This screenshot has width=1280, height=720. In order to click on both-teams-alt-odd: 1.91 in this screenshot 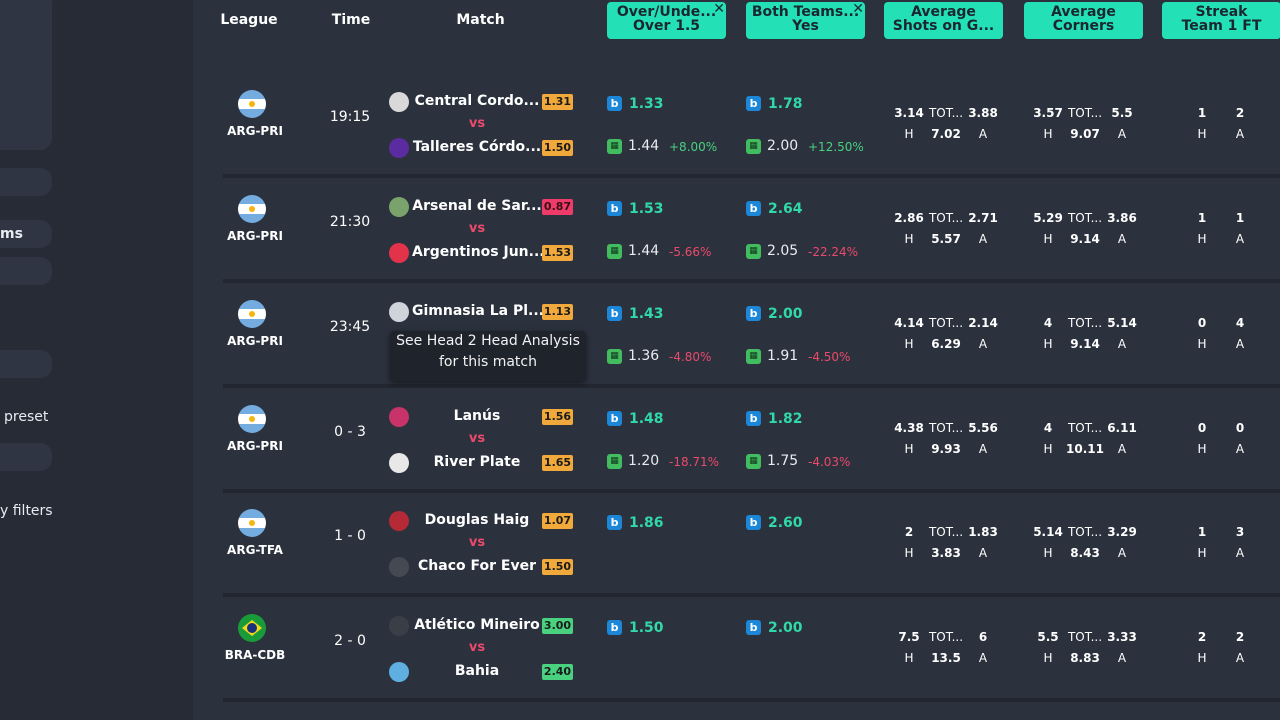, I will do `click(783, 356)`.